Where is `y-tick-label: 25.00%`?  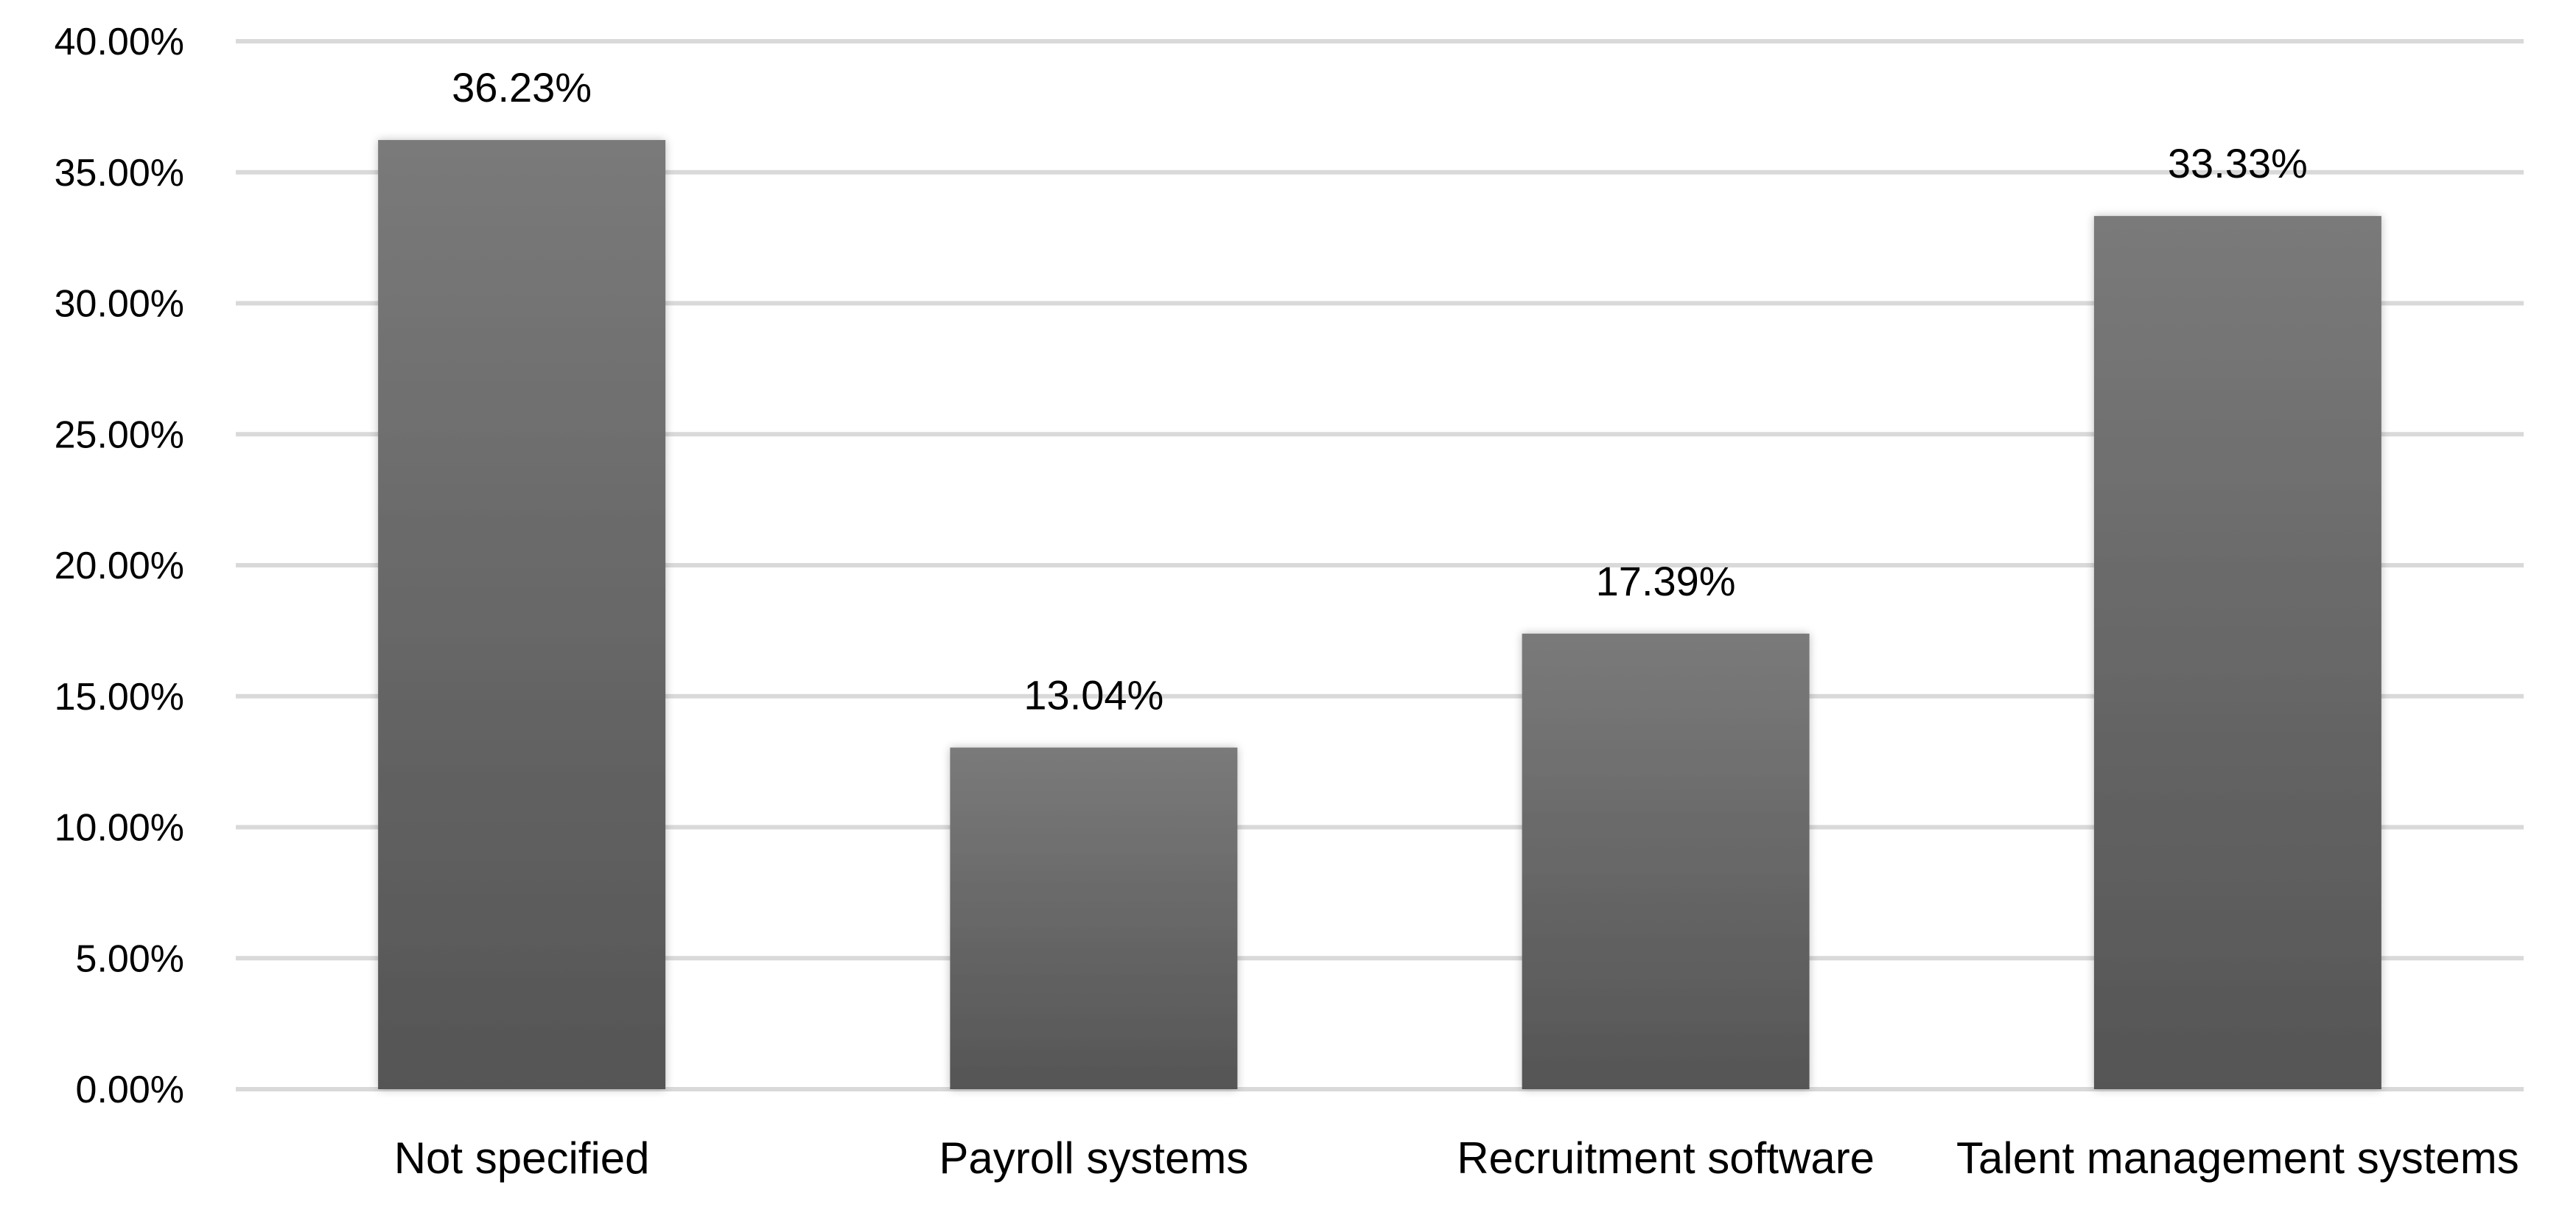 y-tick-label: 25.00% is located at coordinates (119, 434).